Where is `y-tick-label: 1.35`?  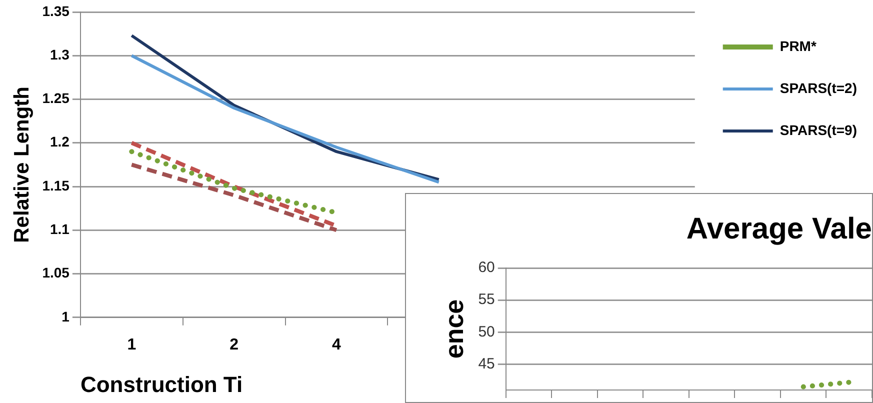
y-tick-label: 1.35 is located at coordinates (56, 10).